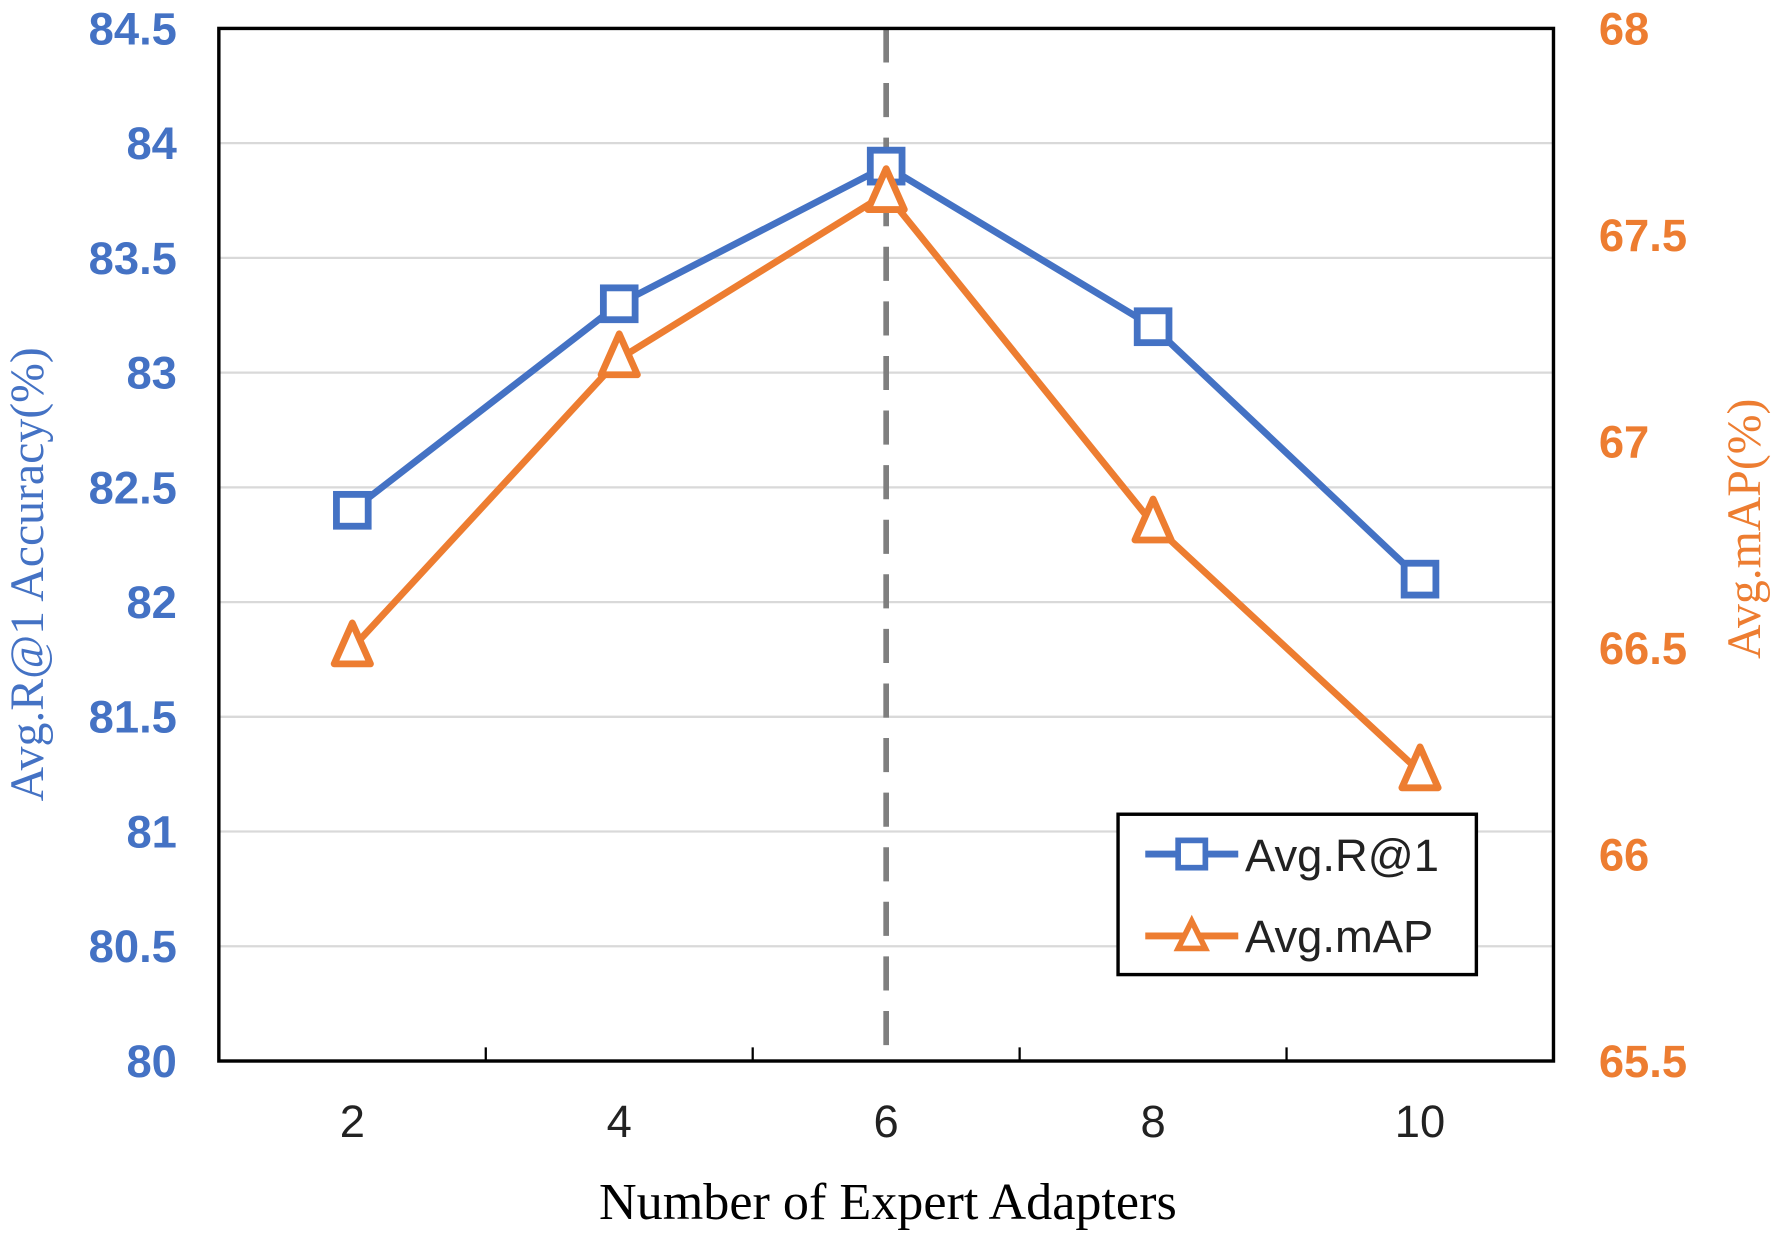  I want to click on y2-tick-label: 66.5, so click(1643, 648).